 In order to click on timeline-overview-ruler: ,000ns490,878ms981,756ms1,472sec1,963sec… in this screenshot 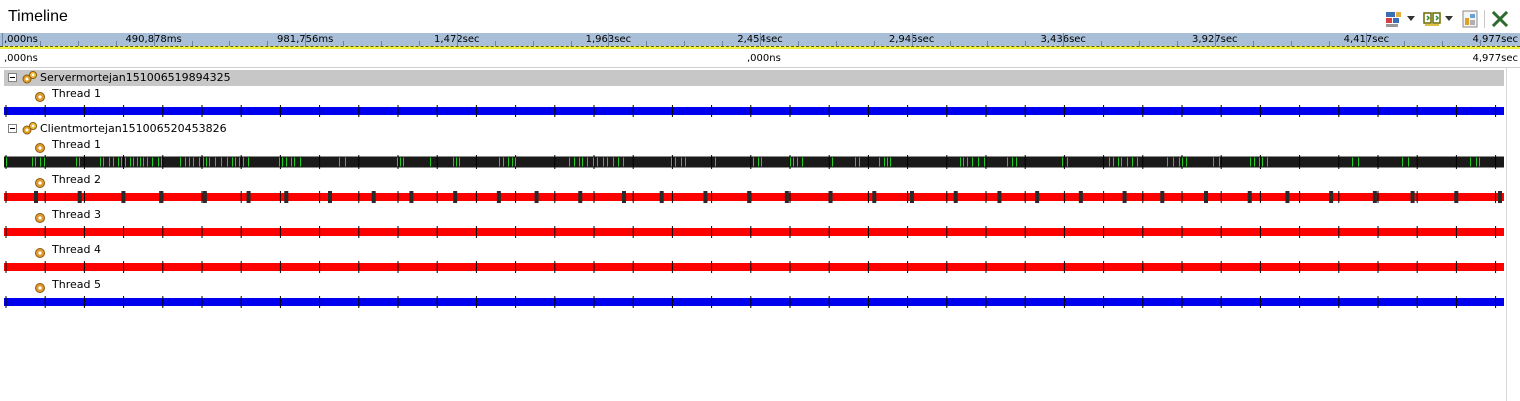, I will do `click(760, 39)`.